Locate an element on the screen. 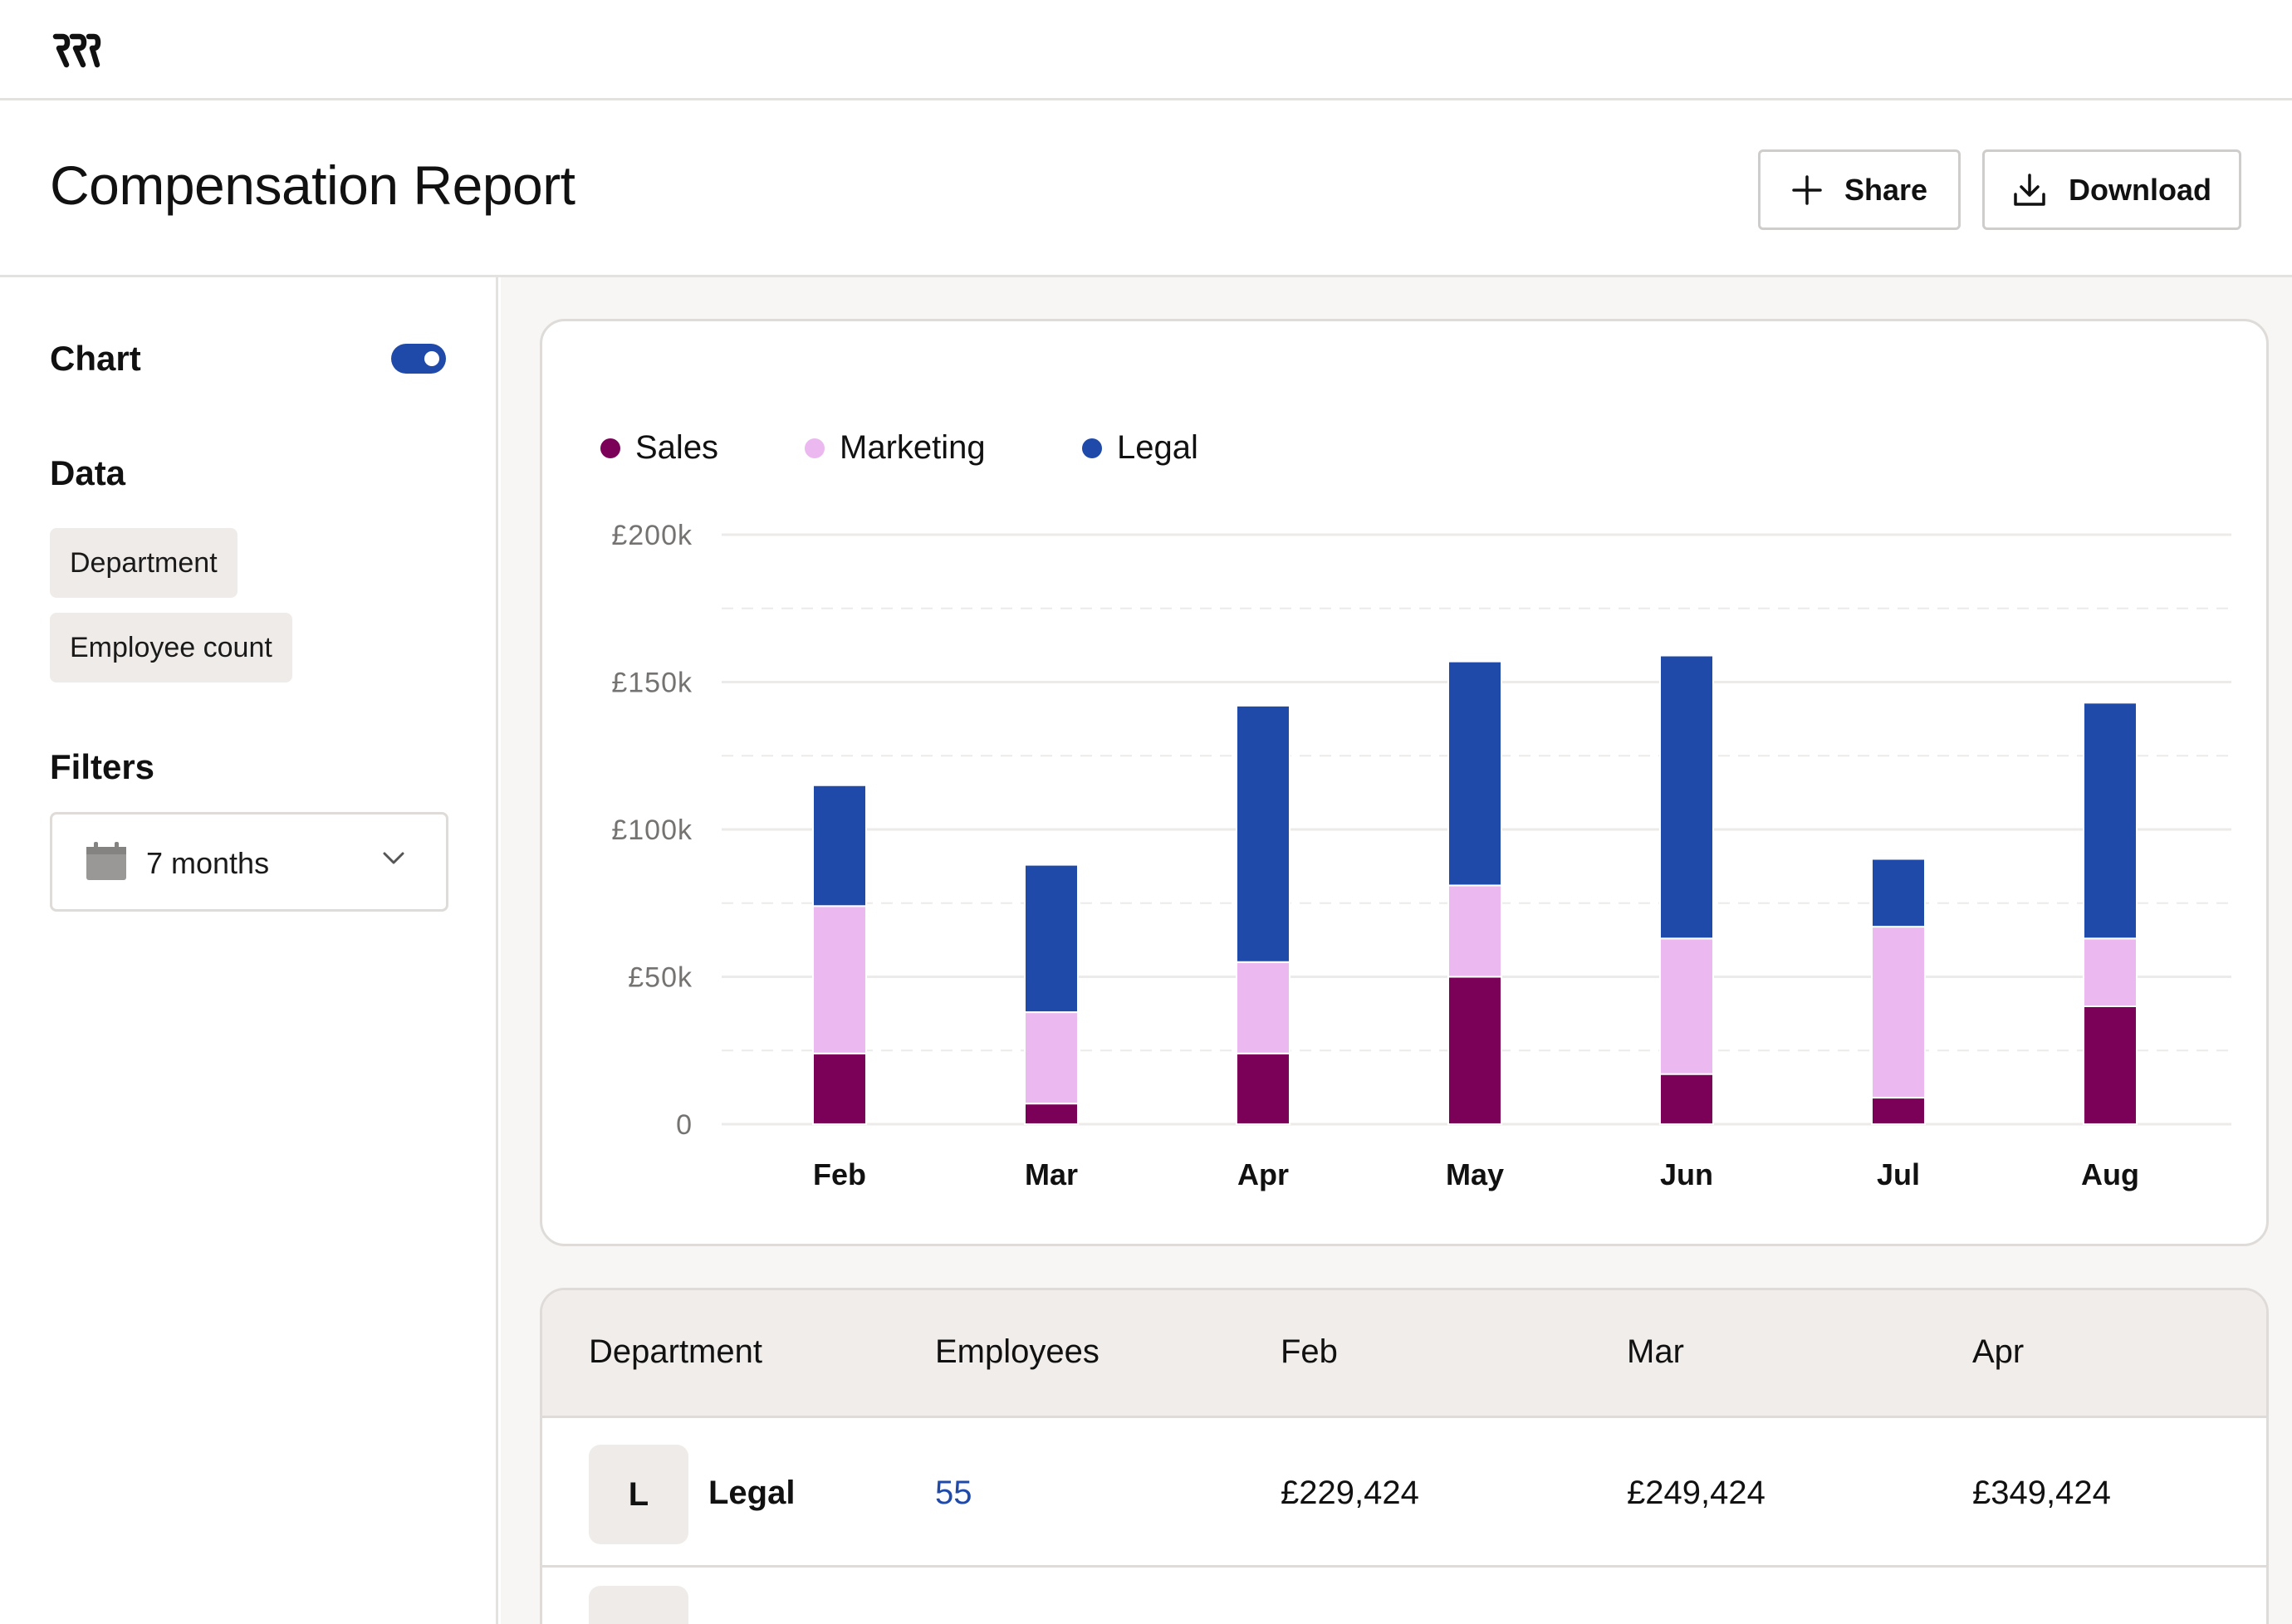 This screenshot has height=1624, width=2292. column-header-apr: Apr is located at coordinates (1998, 1351).